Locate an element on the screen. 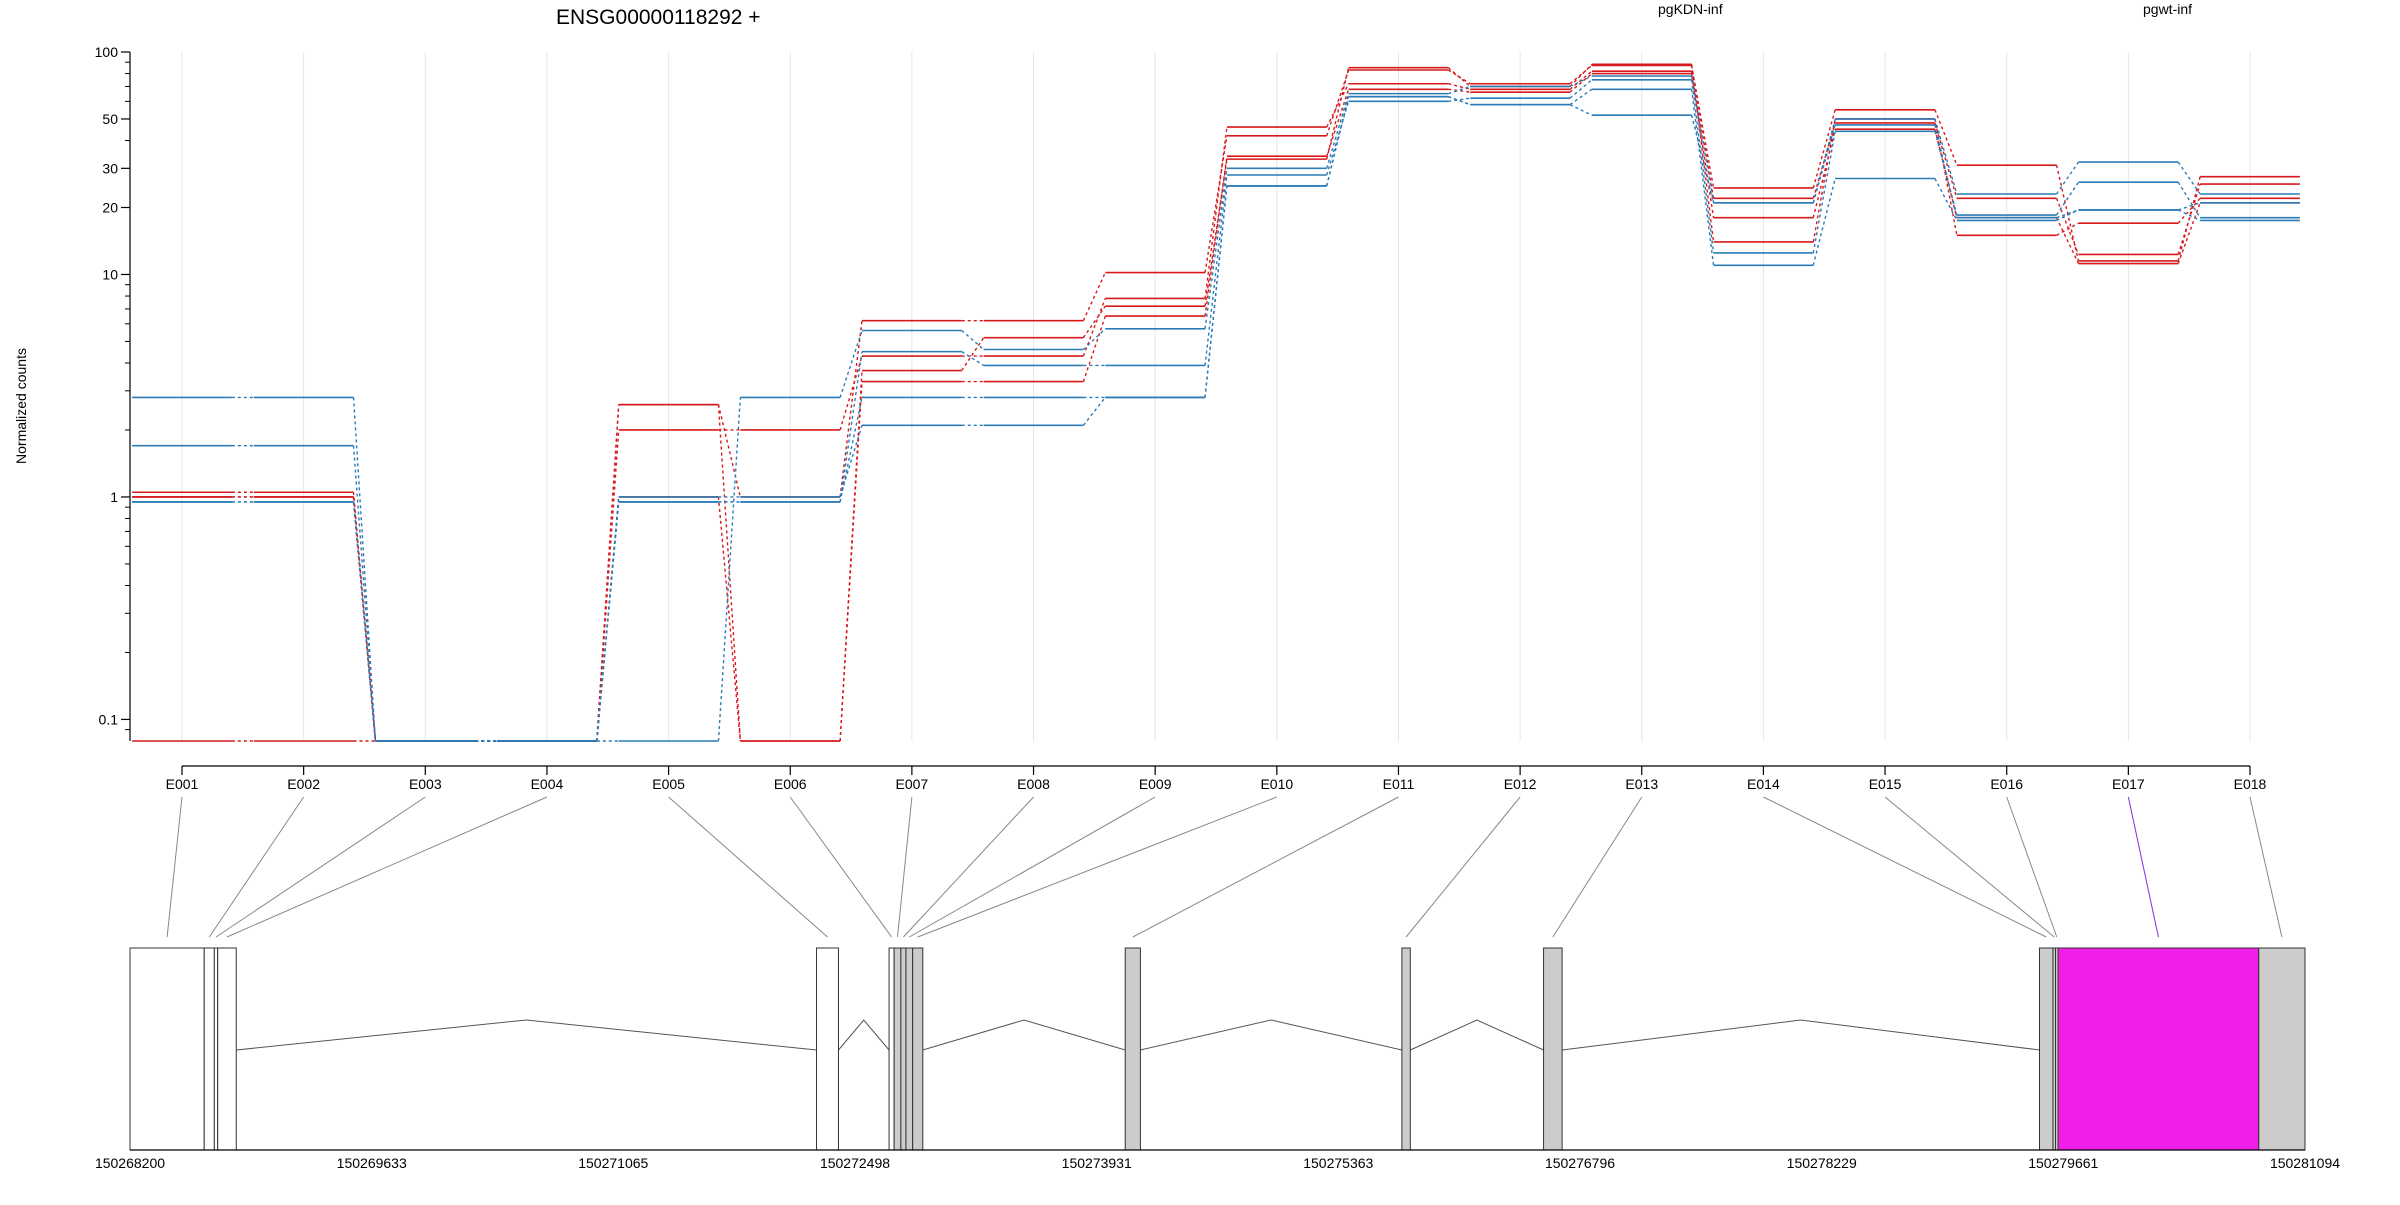 This screenshot has width=2400, height=1205. legend-label-pgwt: pgwt-inf is located at coordinates (2167, 9).